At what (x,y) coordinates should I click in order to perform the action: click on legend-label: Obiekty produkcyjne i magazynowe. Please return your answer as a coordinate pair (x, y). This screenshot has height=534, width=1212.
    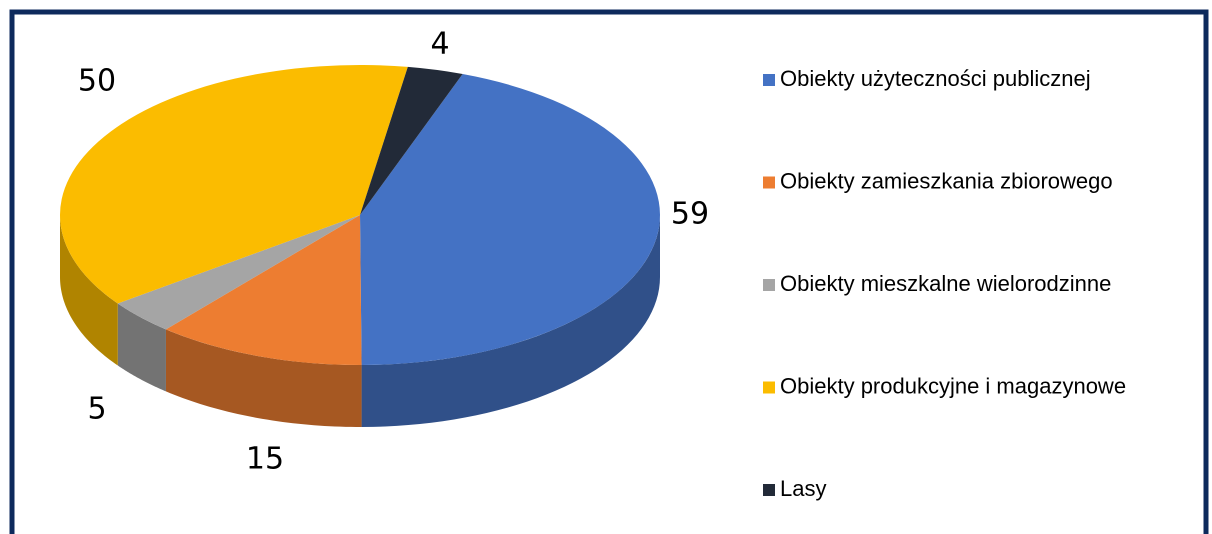
    Looking at the image, I should click on (953, 385).